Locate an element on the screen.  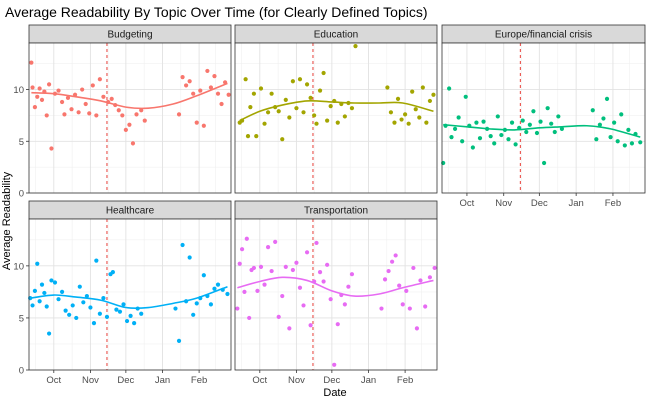
panel-budgeting: Budgeting 0 5 10 is located at coordinates (122, 112).